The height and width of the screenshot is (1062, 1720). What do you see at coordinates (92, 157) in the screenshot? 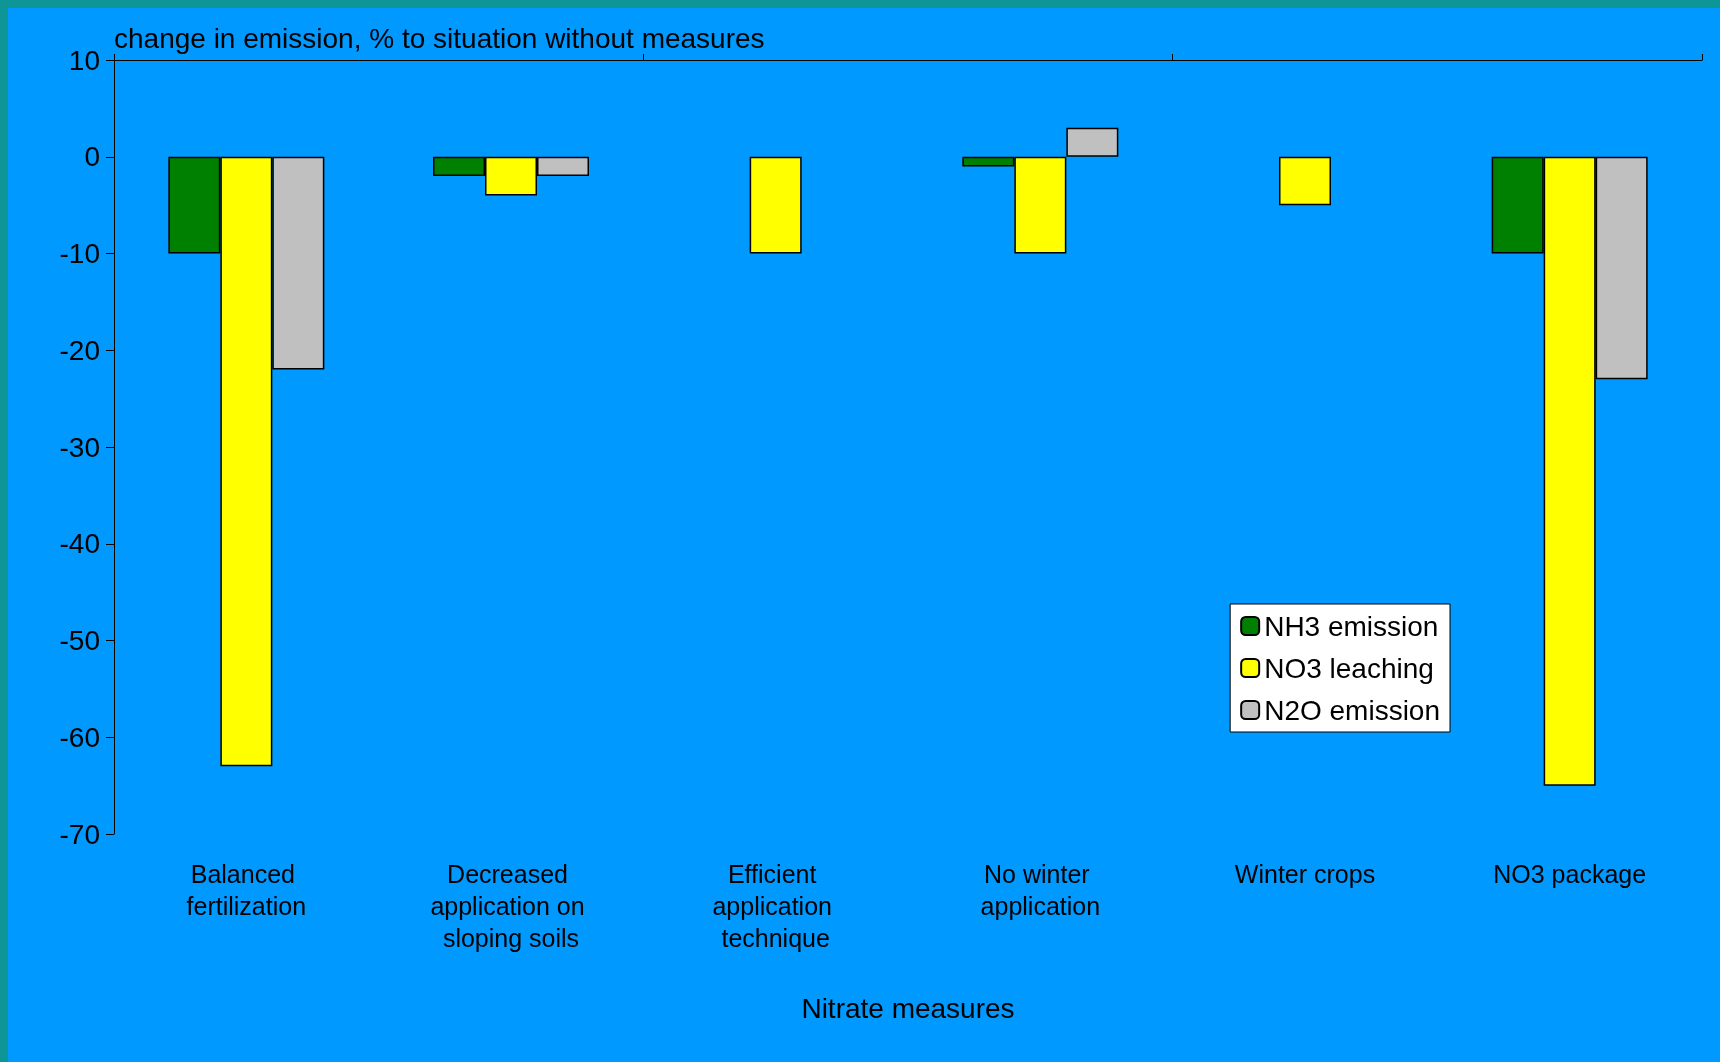
I see `y-tick-label: 0` at bounding box center [92, 157].